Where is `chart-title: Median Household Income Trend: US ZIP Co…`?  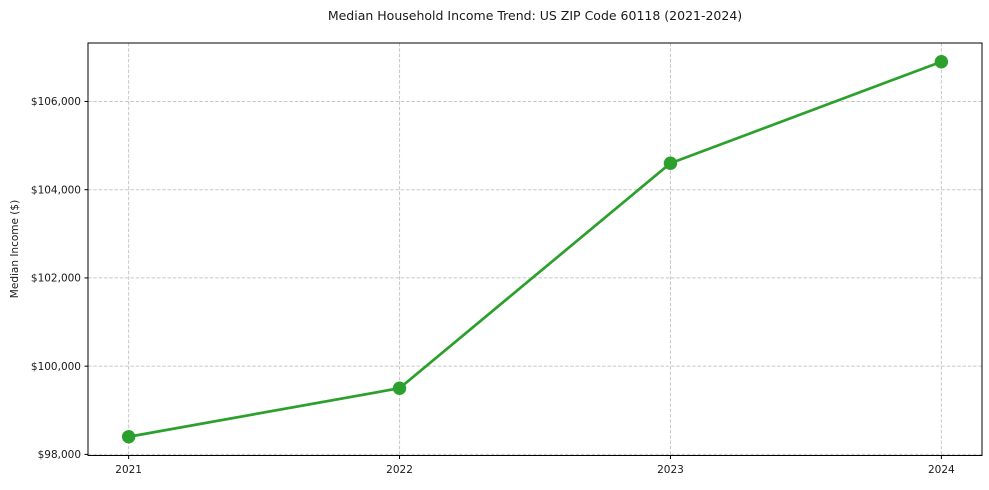
chart-title: Median Household Income Trend: US ZIP Co… is located at coordinates (535, 15).